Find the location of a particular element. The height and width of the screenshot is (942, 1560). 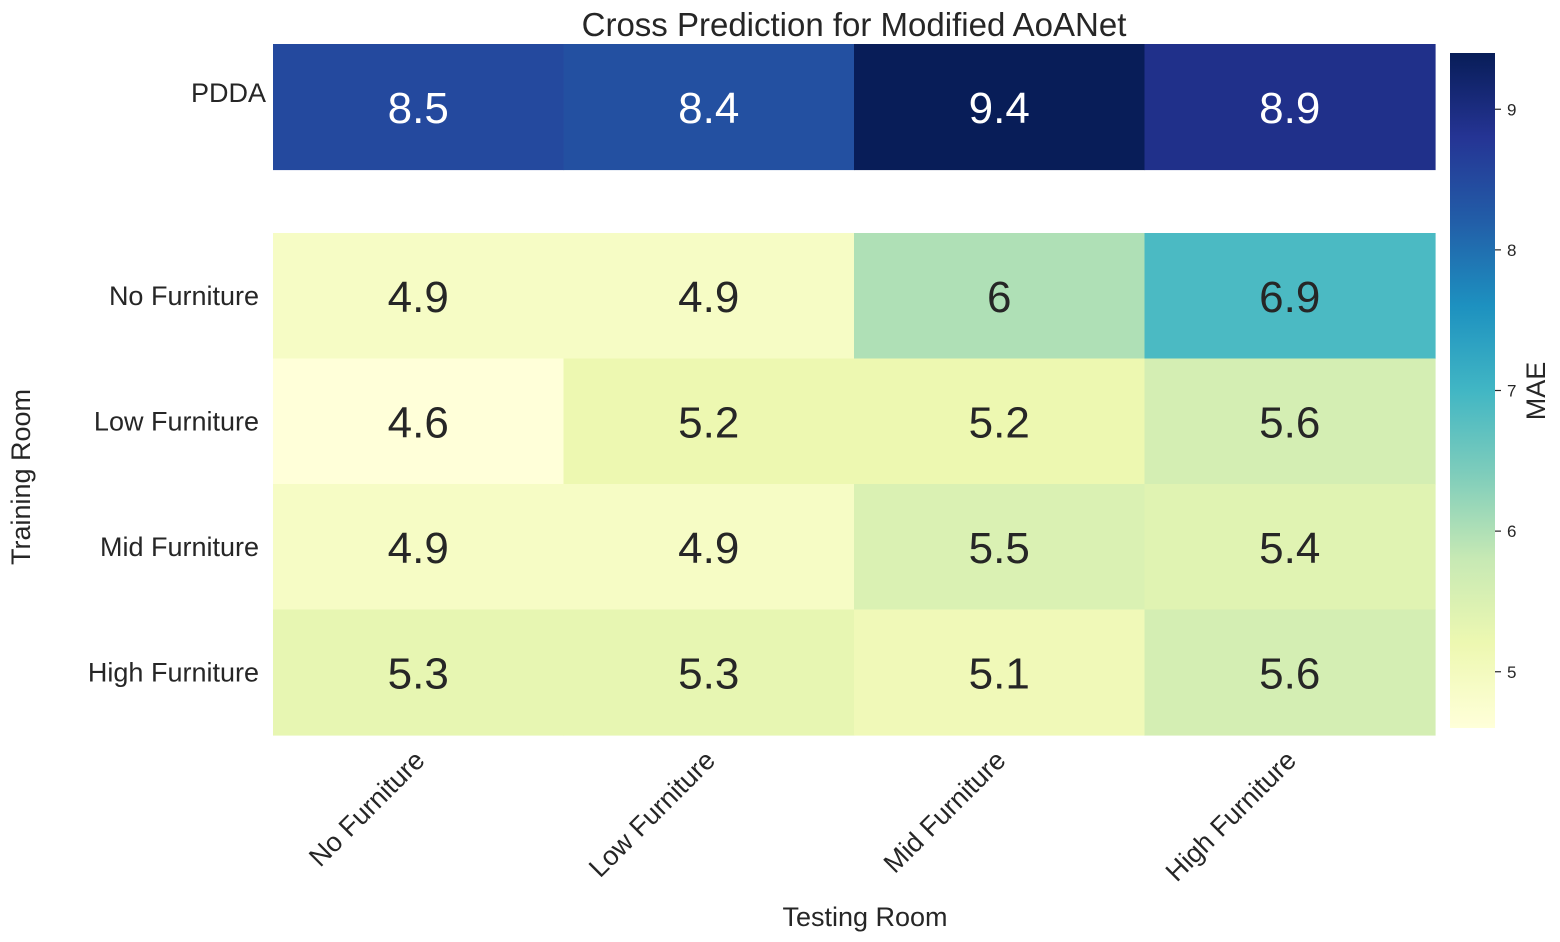

main-cell-value: 5.5 is located at coordinates (999, 548).